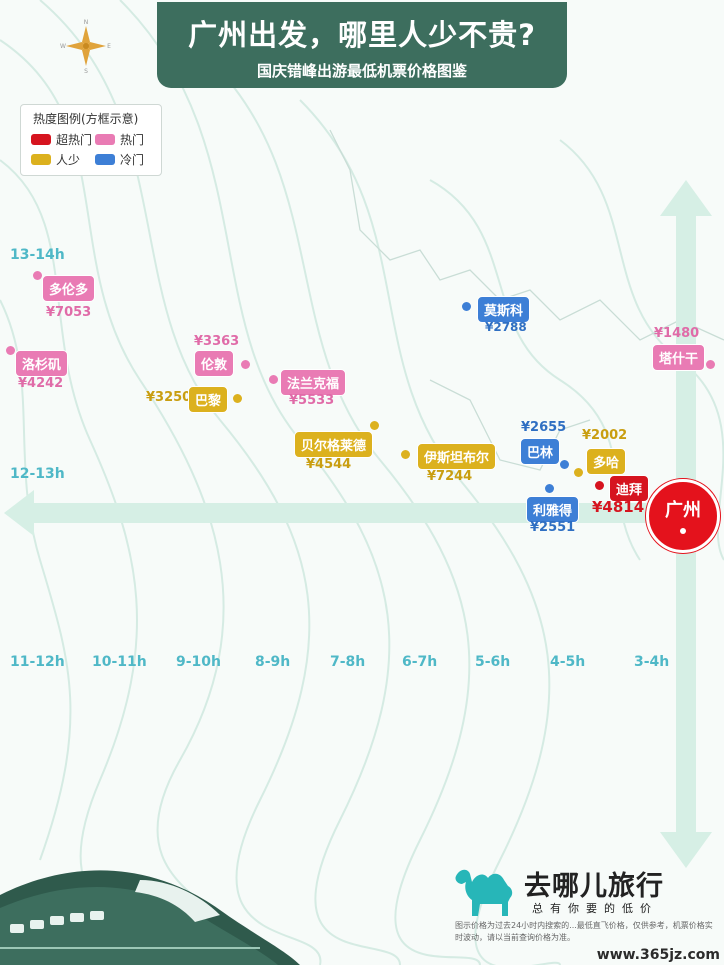 This screenshot has height=965, width=724. What do you see at coordinates (553, 509) in the screenshot?
I see `destination-tag-riyadh: 利雅得` at bounding box center [553, 509].